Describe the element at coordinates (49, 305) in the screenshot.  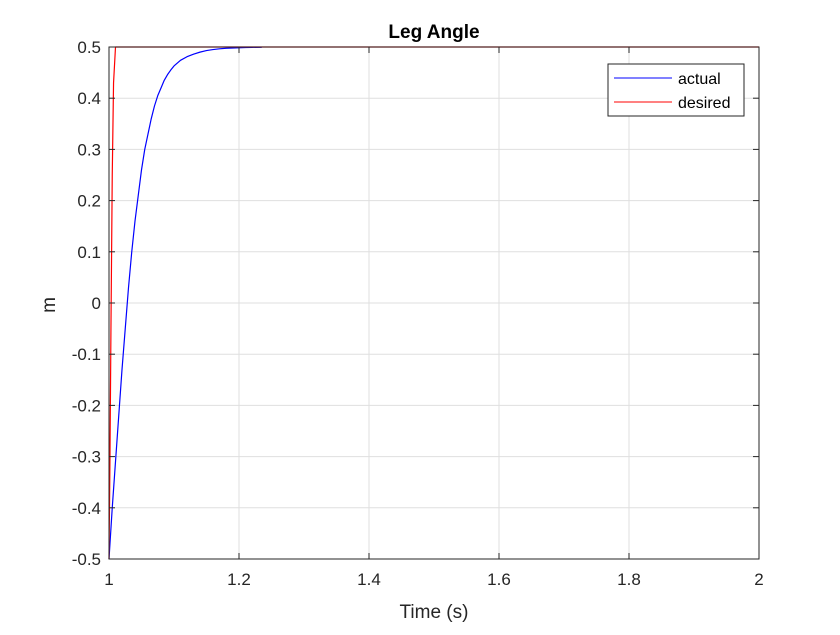
I see `y-axis-label: m` at that location.